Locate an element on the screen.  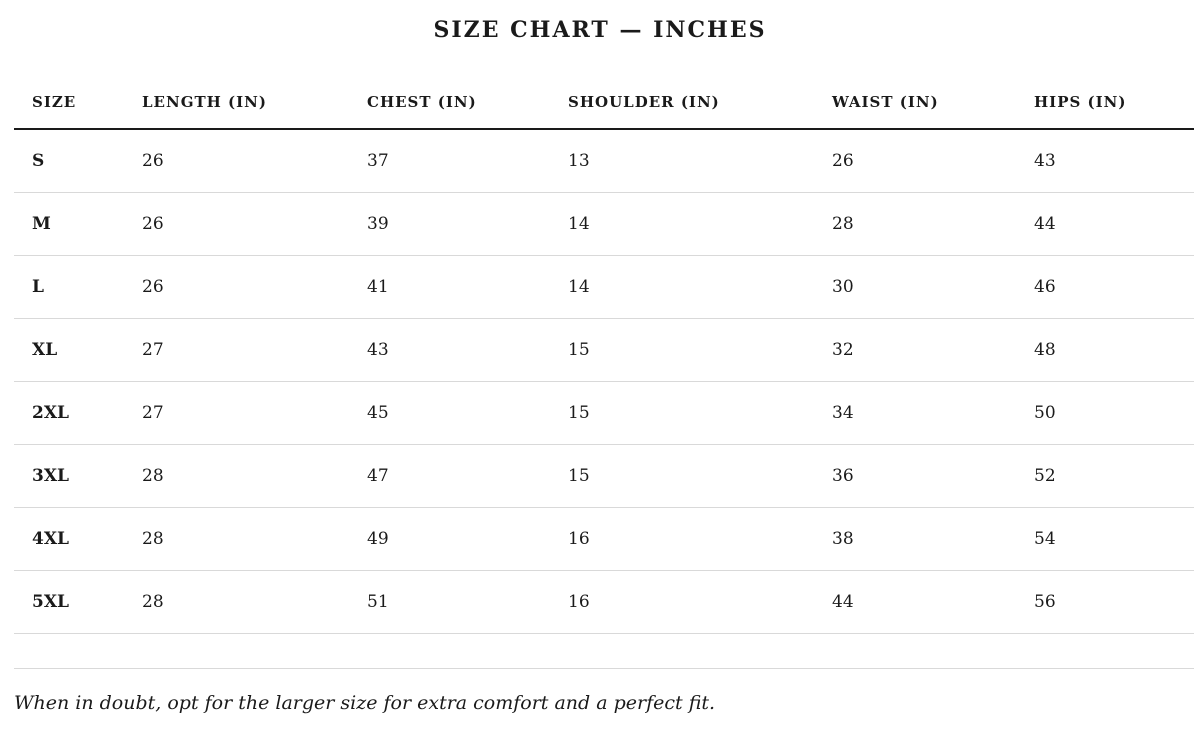
hips-cell: 54 is located at coordinates (1045, 539).